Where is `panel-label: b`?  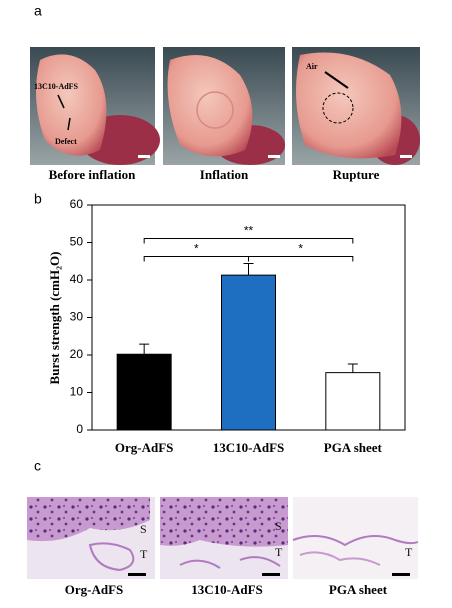 panel-label: b is located at coordinates (38, 199).